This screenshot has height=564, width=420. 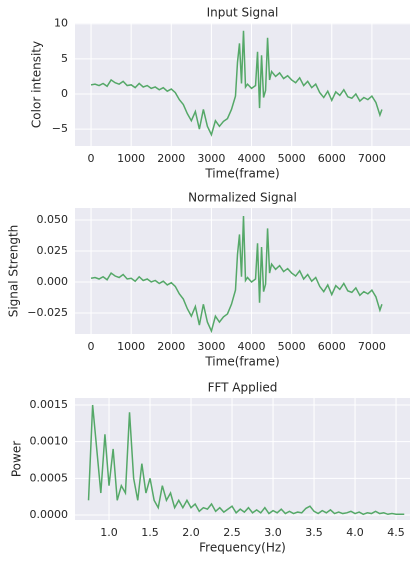 What do you see at coordinates (17, 459) in the screenshot?
I see `y-axis-label: Power` at bounding box center [17, 459].